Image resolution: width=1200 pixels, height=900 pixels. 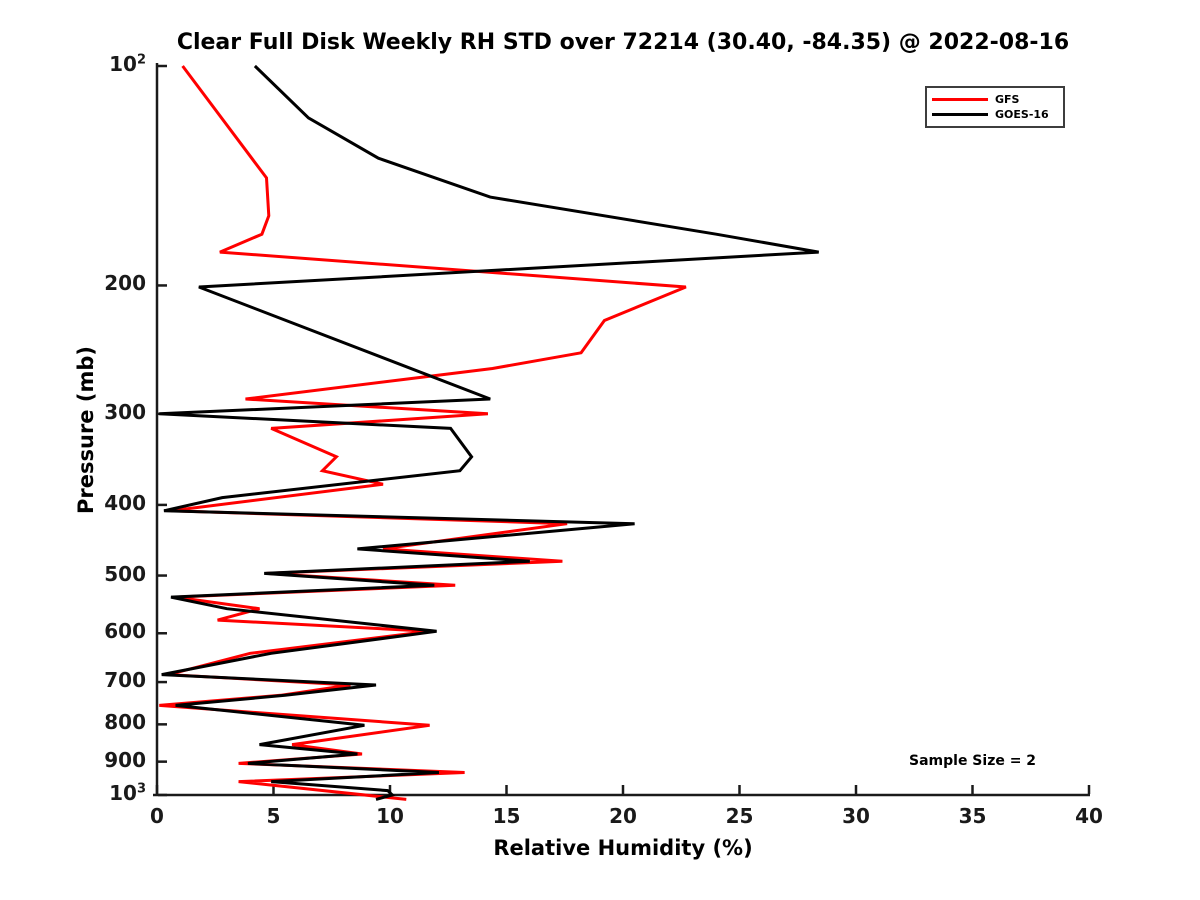 I want to click on y-tick-label: 400, so click(x=125, y=502).